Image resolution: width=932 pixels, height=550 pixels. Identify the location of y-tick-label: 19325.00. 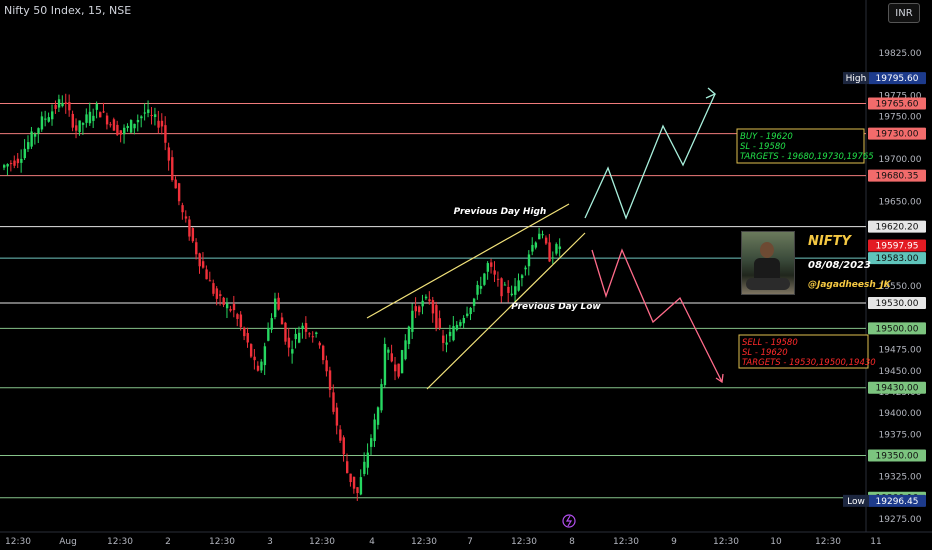
(900, 478).